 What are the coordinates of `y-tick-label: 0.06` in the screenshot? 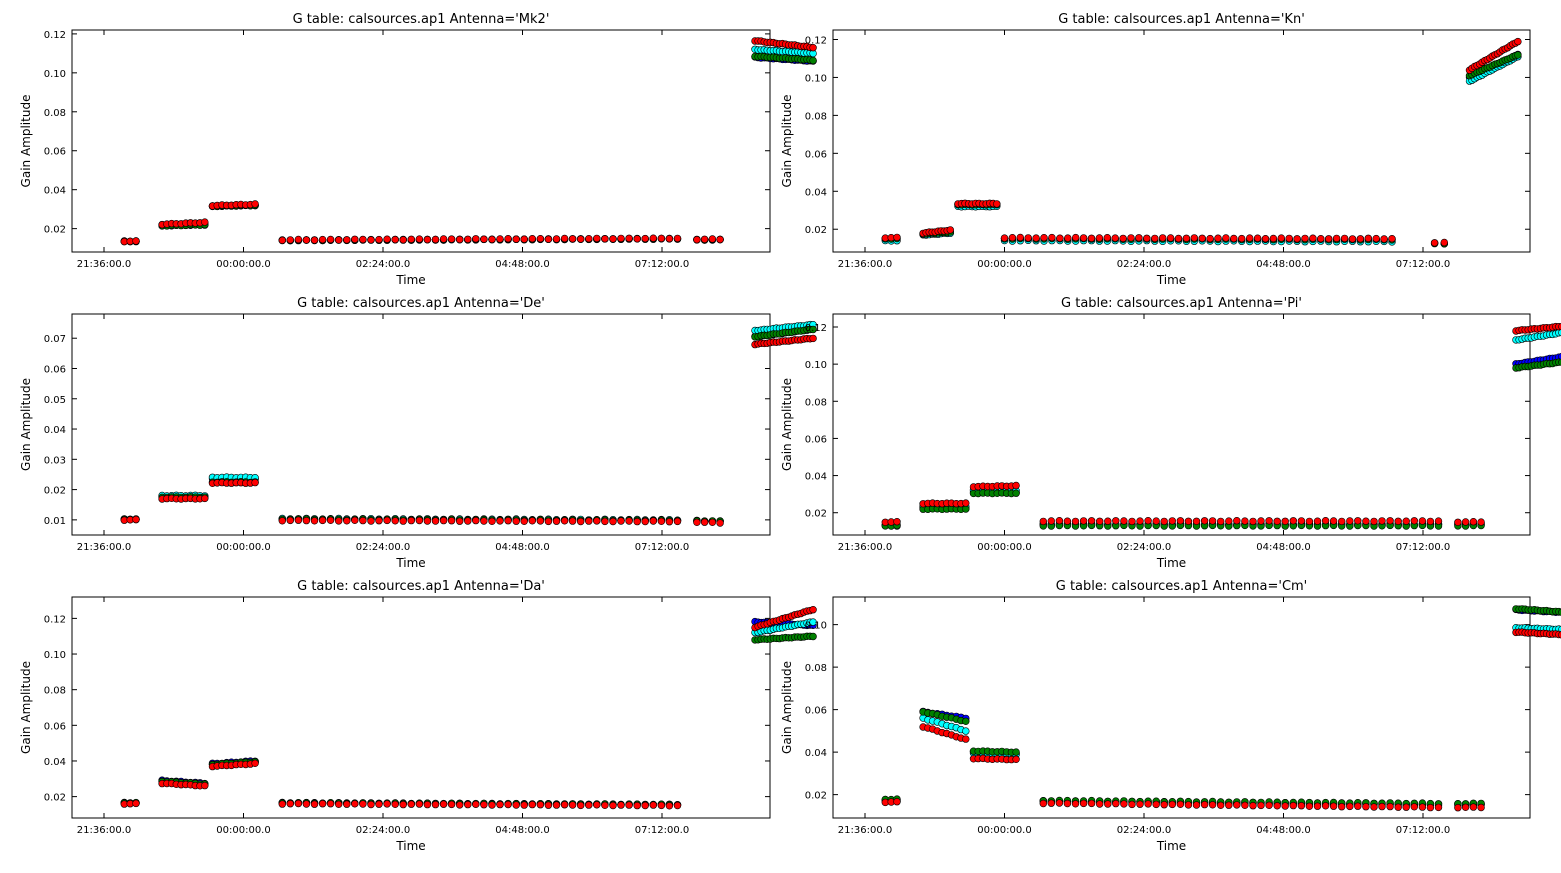 It's located at (816, 711).